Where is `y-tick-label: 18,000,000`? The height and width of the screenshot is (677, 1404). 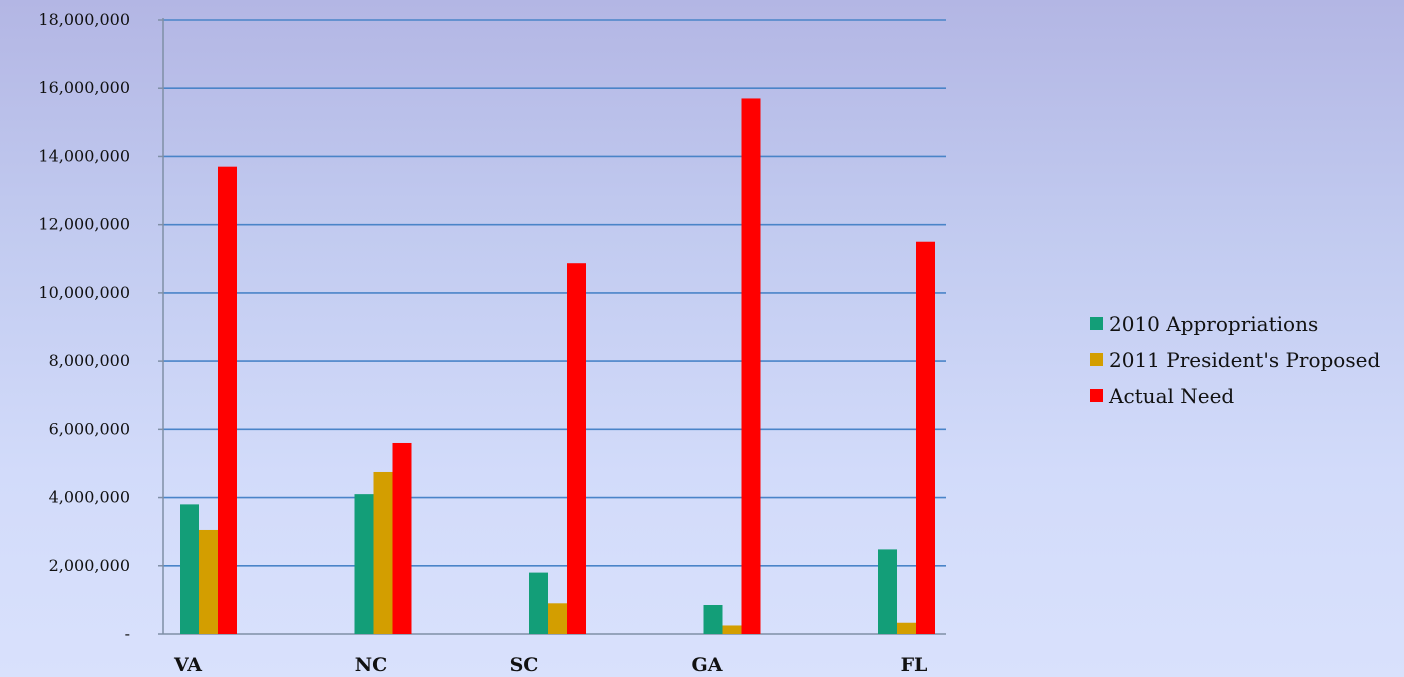 y-tick-label: 18,000,000 is located at coordinates (84, 19).